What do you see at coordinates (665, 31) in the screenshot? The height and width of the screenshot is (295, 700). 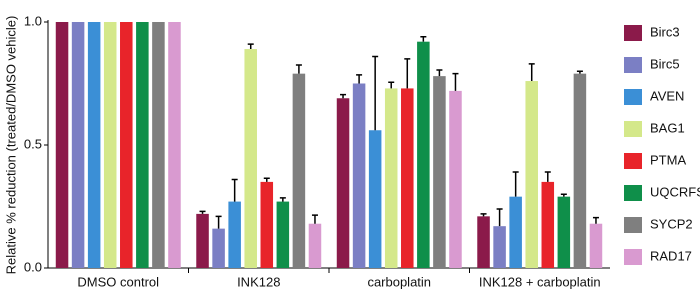 I see `legend-label: Birc3` at bounding box center [665, 31].